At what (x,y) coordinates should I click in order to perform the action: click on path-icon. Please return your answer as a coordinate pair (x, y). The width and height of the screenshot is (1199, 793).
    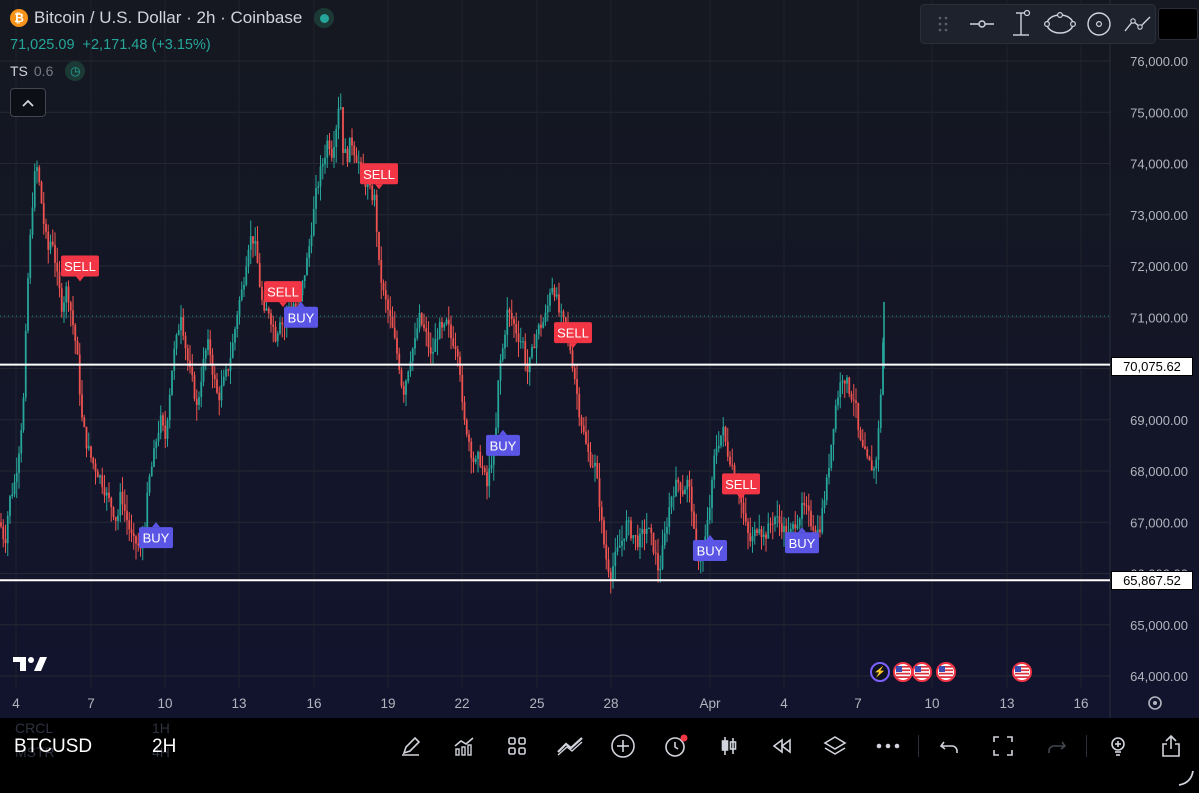
    Looking at the image, I should click on (1137, 24).